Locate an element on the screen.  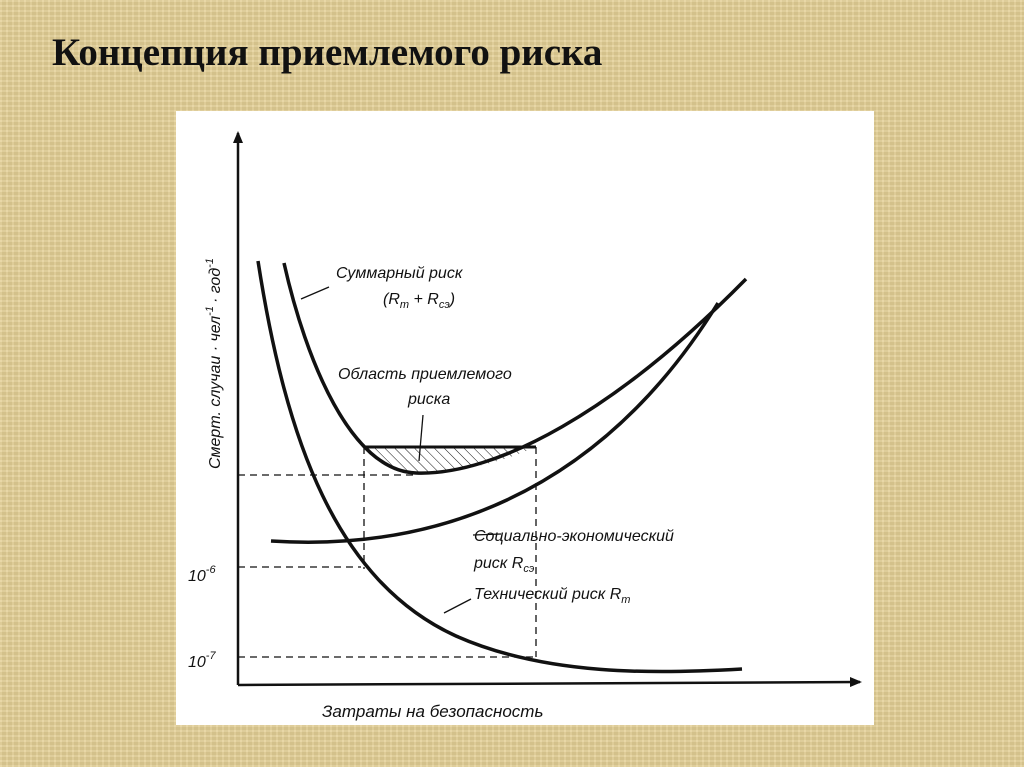
socio-economic-risk-label: Социально-экономический is located at coordinates (574, 536).